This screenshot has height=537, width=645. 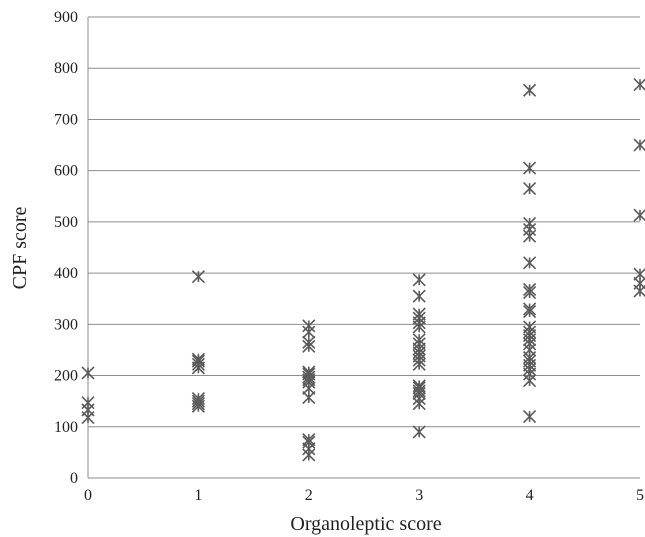 I want to click on x-tick-label: 2, so click(x=309, y=495).